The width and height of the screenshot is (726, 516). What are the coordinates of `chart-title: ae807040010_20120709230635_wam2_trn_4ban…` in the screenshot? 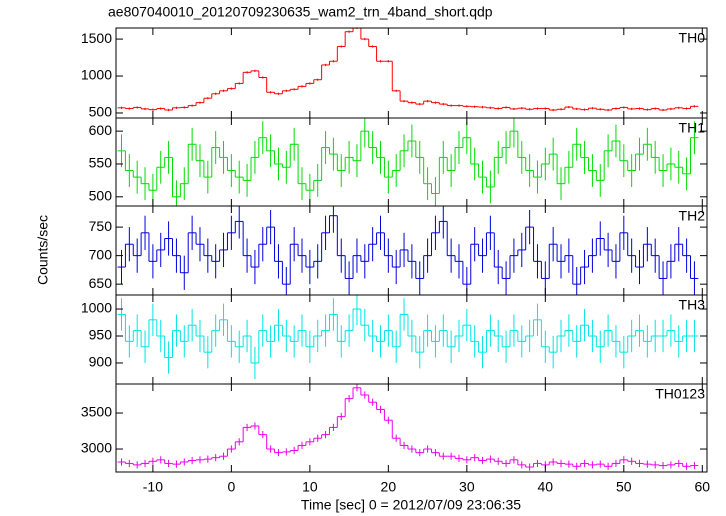 It's located at (300, 12).